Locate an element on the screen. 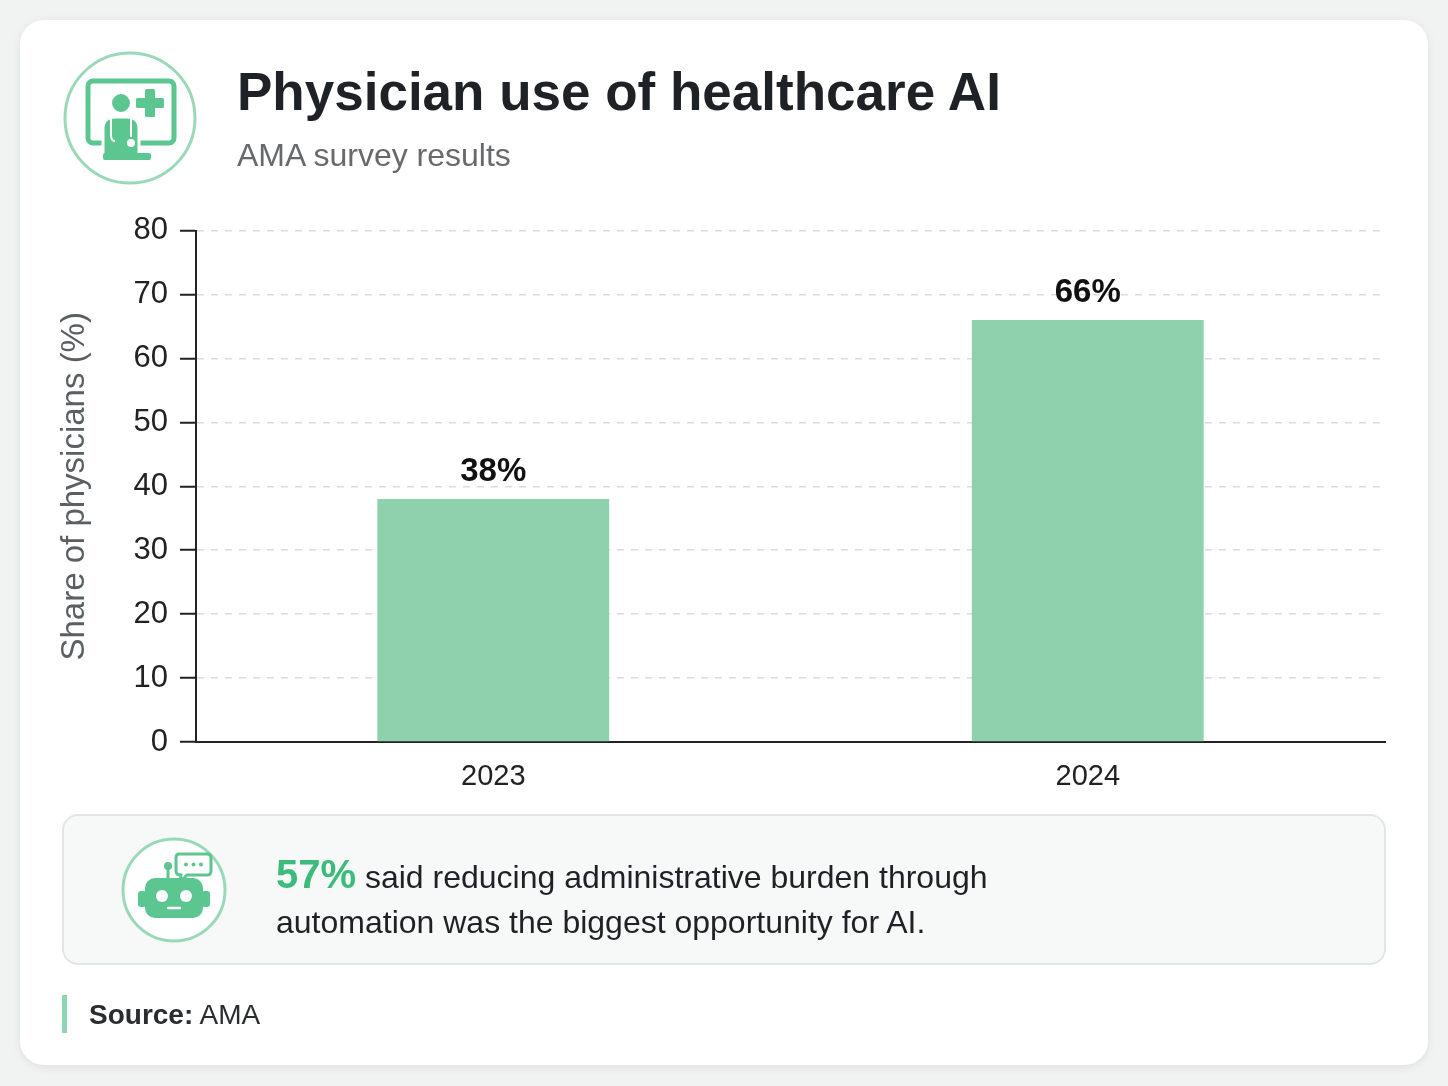  y-tick-label: 0 is located at coordinates (159, 740).